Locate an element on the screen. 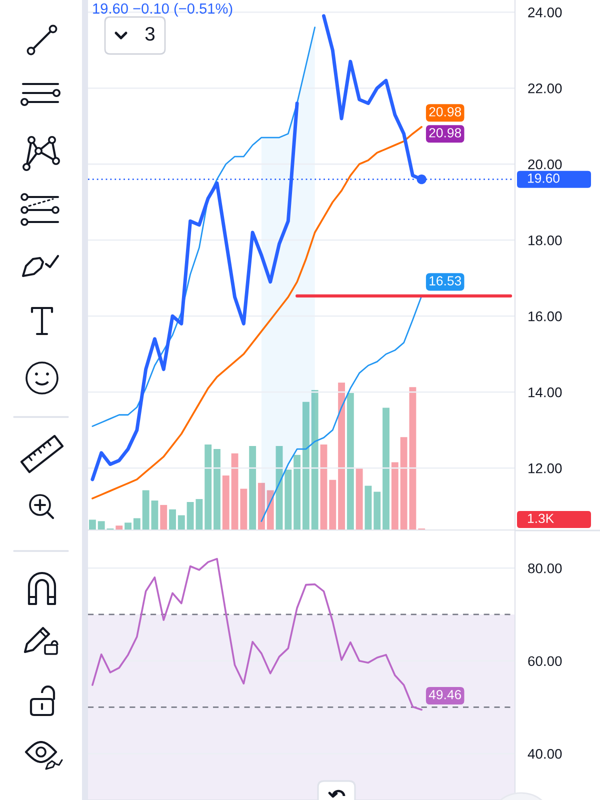 Image resolution: width=600 pixels, height=800 pixels. y-tick-label: 14.00 is located at coordinates (545, 392).